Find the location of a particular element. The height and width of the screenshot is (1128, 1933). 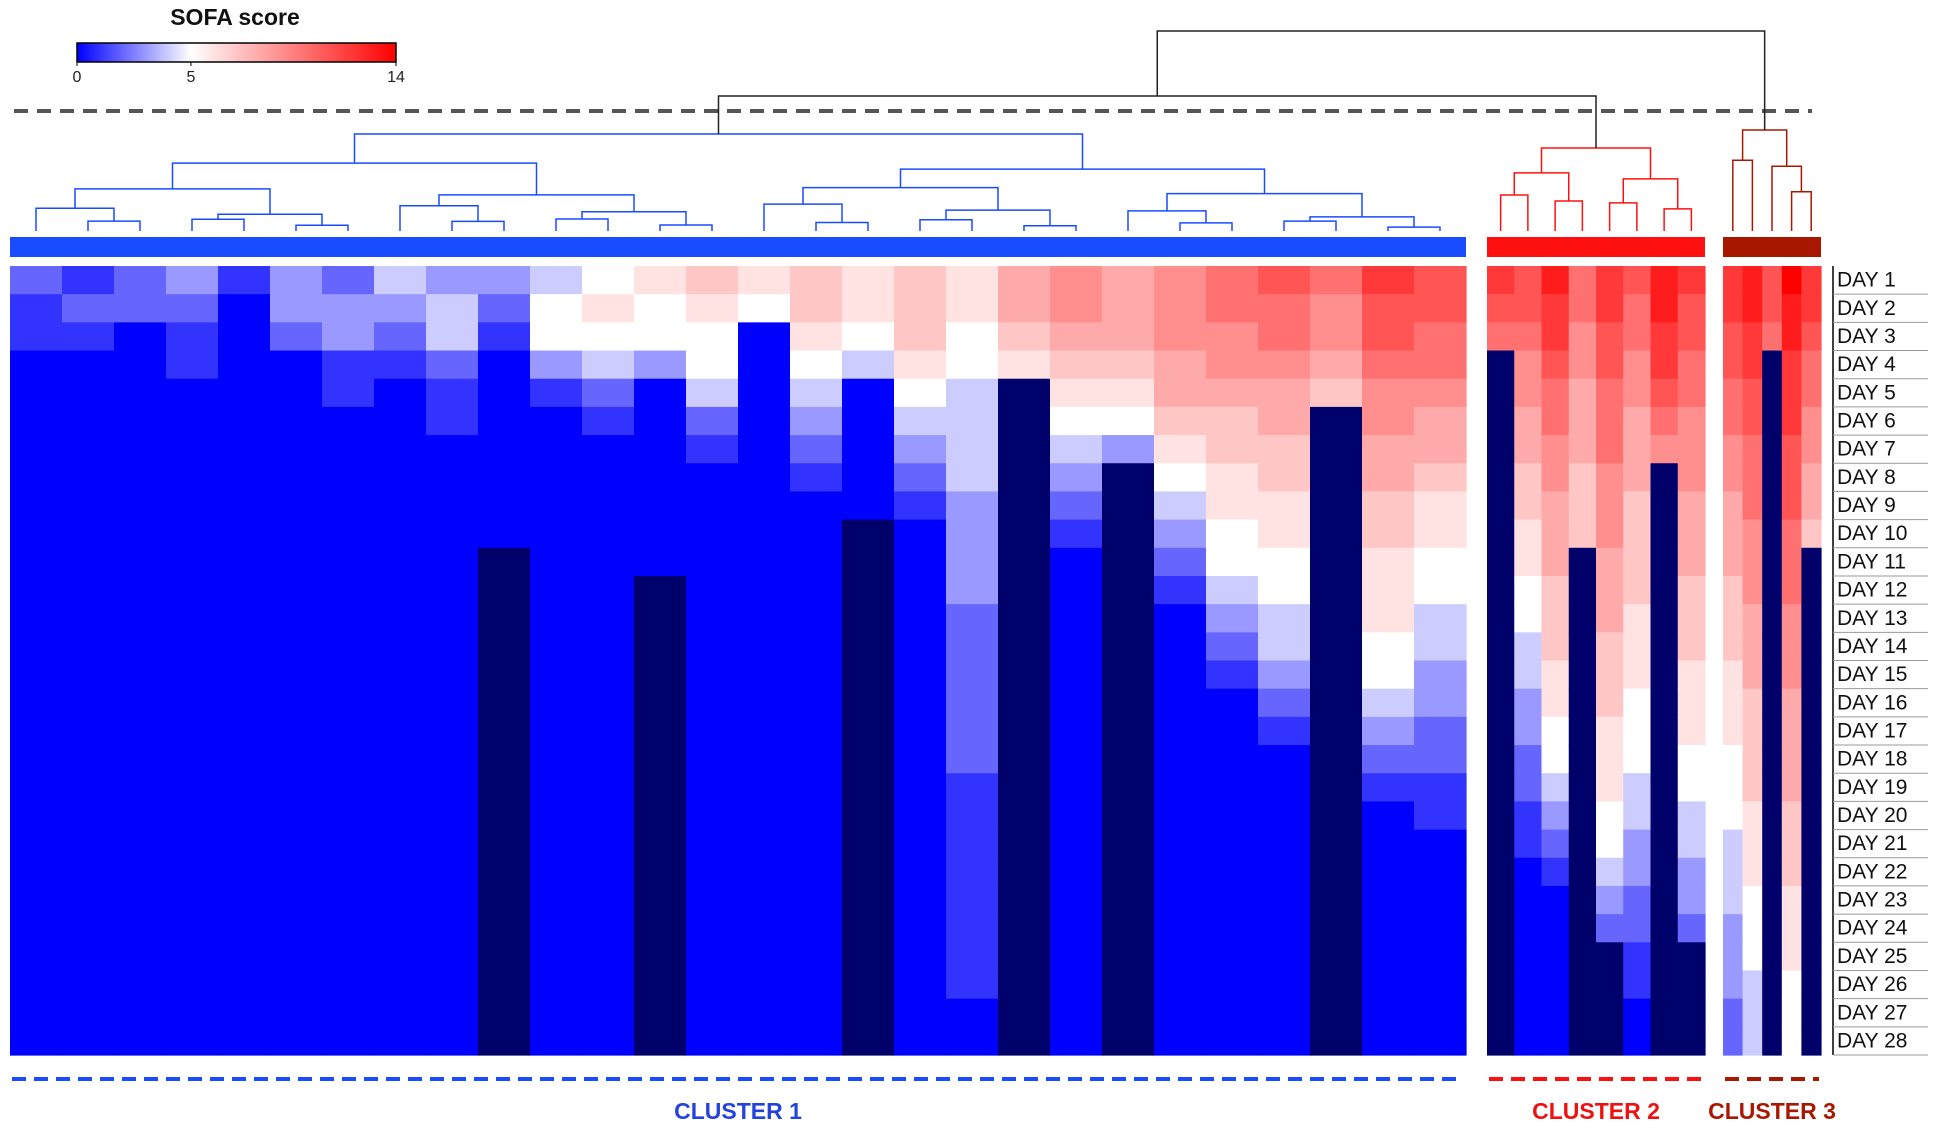

row-label: DAY 26 is located at coordinates (1872, 984).